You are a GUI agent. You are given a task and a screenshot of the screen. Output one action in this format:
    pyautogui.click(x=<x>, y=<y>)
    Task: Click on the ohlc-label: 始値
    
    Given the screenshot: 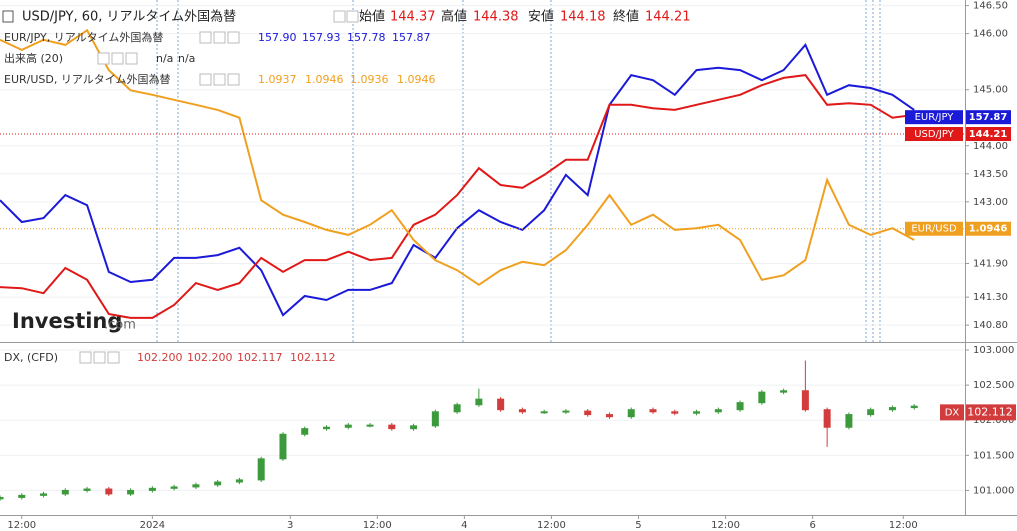 What is the action you would take?
    pyautogui.click(x=372, y=17)
    